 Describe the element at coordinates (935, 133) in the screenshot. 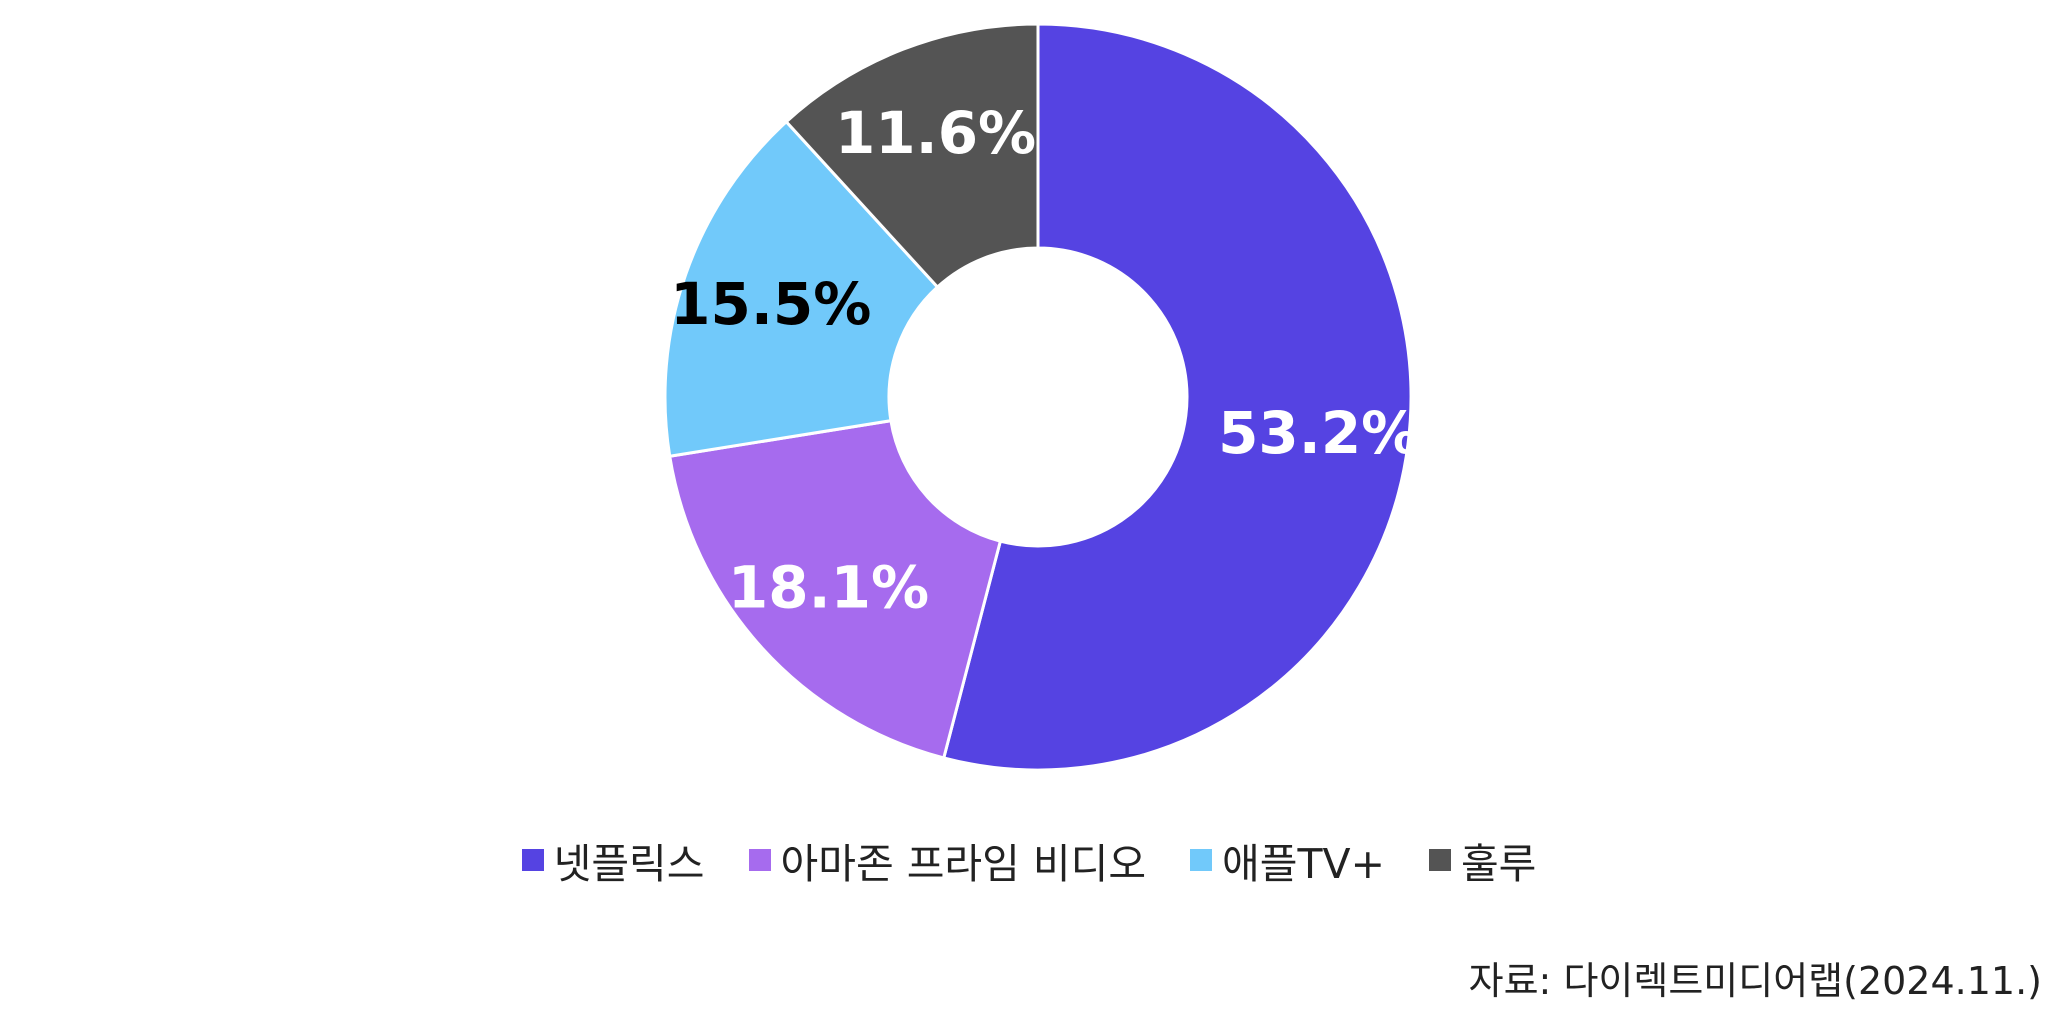

I see `slice-label-hulu: 11.6%` at that location.